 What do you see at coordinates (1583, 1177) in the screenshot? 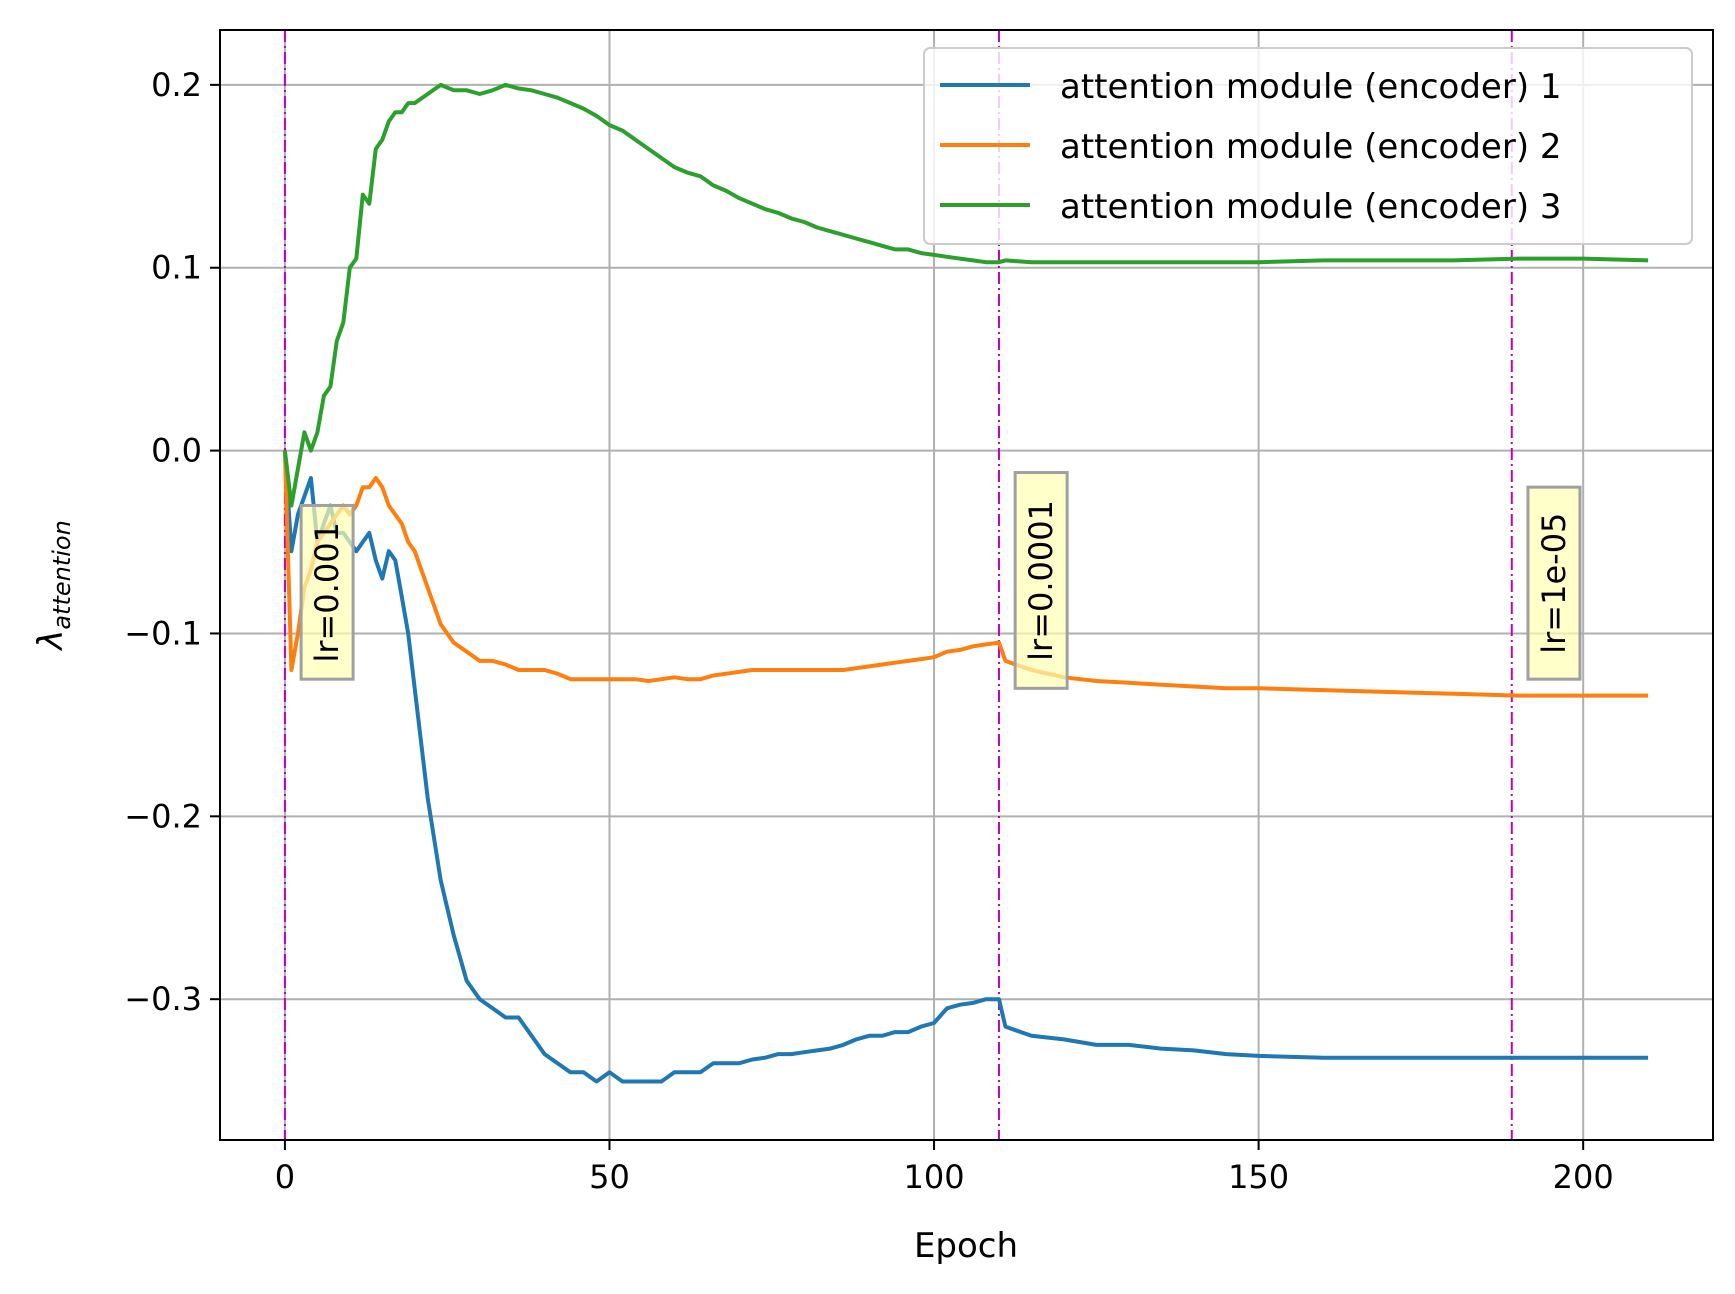
I see `x-tick-label: 200` at bounding box center [1583, 1177].